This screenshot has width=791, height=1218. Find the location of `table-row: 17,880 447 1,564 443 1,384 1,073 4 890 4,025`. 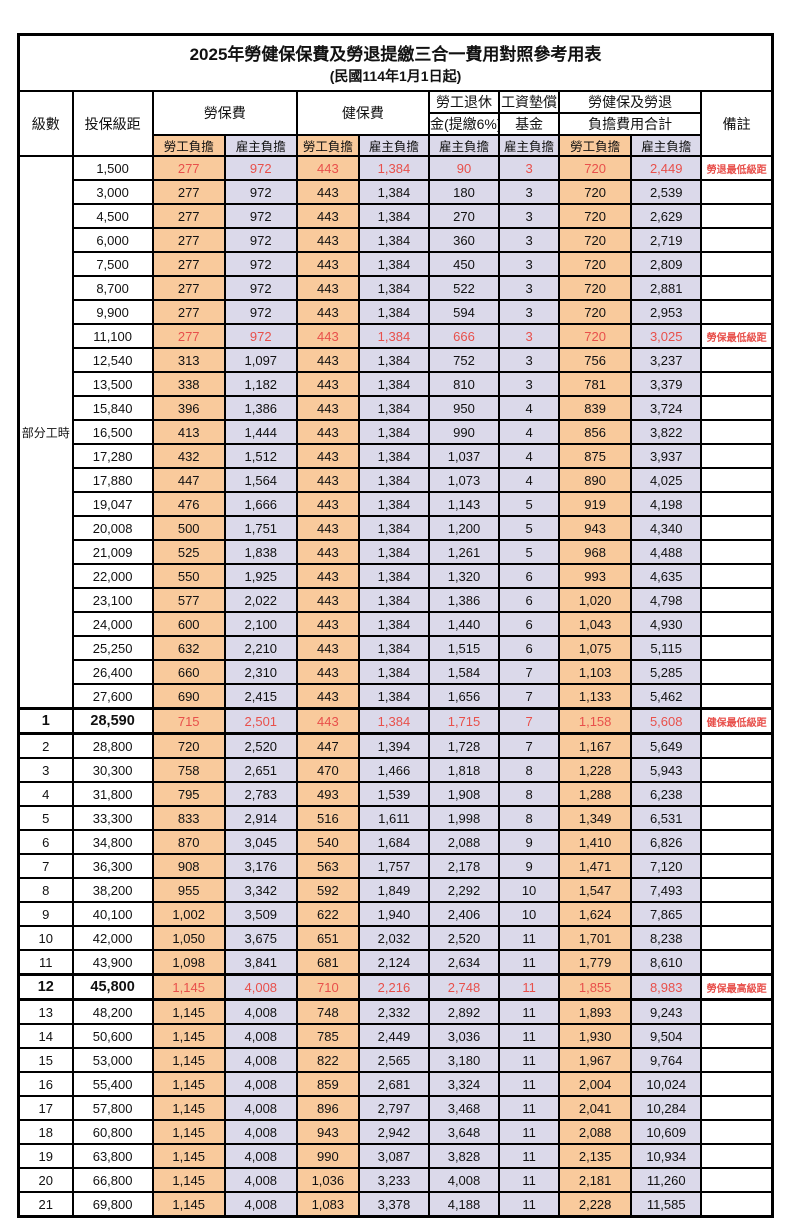

table-row: 17,880 447 1,564 443 1,384 1,073 4 890 4,025 is located at coordinates (396, 480).